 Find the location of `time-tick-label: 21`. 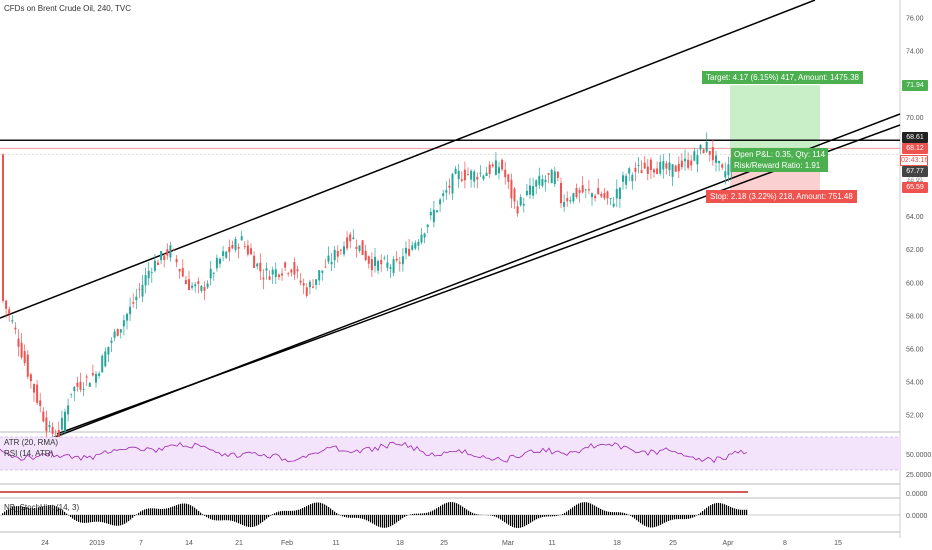

time-tick-label: 21 is located at coordinates (239, 543).